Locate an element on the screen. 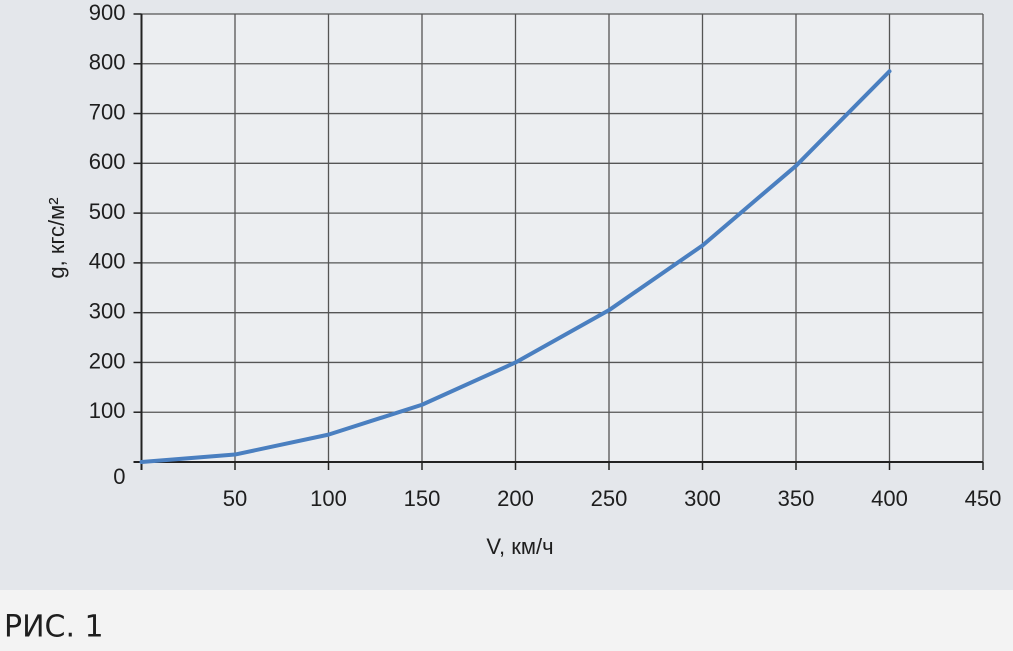  y-tick-label: 0 is located at coordinates (119, 476).